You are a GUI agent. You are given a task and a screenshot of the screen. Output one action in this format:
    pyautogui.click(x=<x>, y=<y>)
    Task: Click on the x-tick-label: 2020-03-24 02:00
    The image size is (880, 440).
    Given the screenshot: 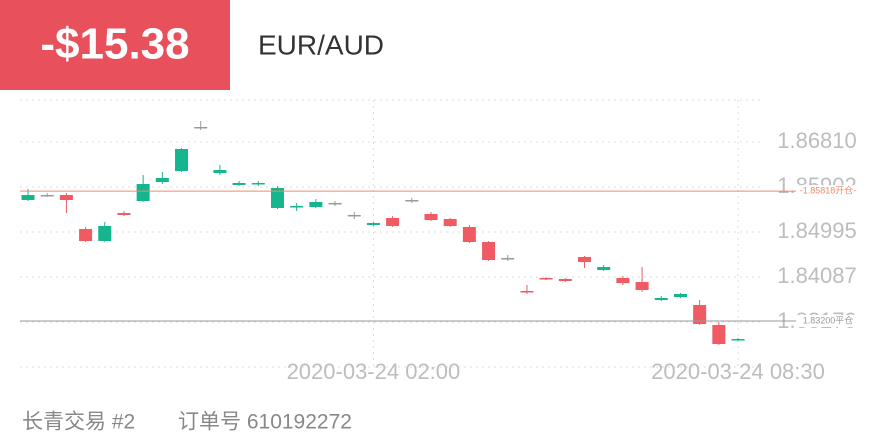 What is the action you would take?
    pyautogui.click(x=374, y=371)
    